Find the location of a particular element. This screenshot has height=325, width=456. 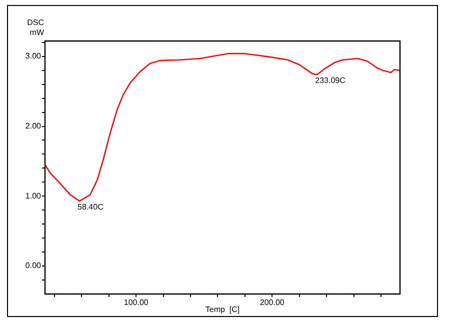

y-axis-title: DSC mW is located at coordinates (35, 28).